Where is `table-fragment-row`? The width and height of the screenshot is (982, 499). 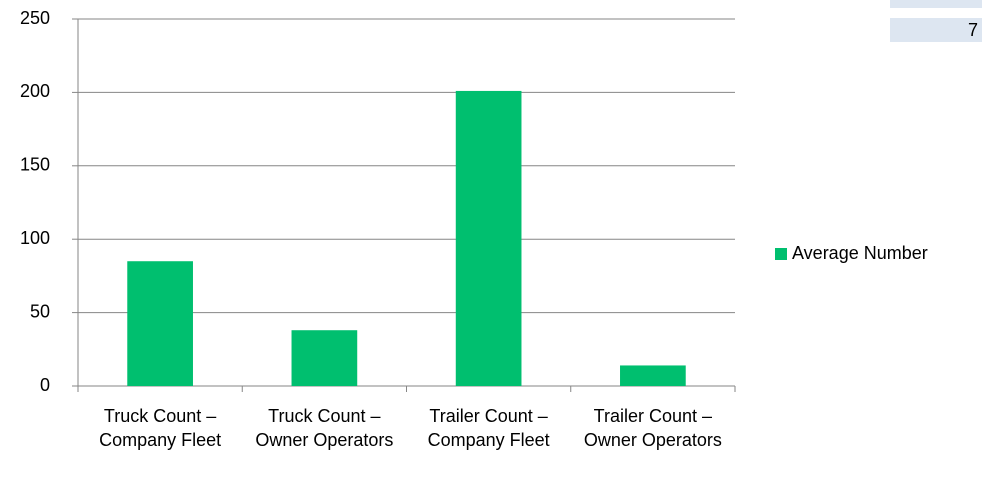
table-fragment-row is located at coordinates (936, 4).